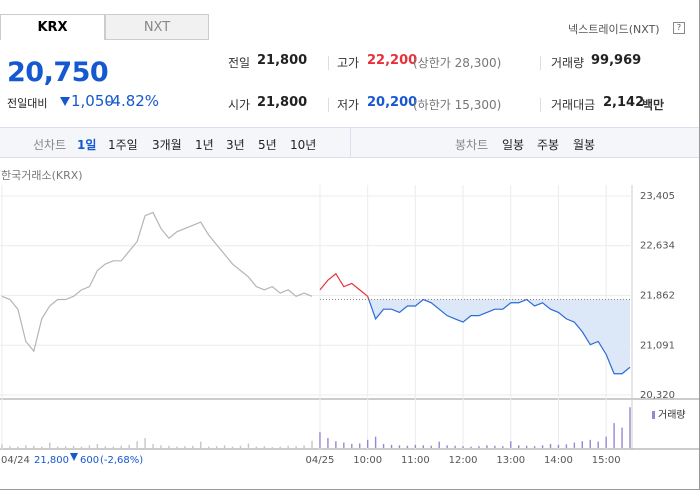 The width and height of the screenshot is (700, 490). What do you see at coordinates (239, 63) in the screenshot?
I see `stat-label: 전일` at bounding box center [239, 63].